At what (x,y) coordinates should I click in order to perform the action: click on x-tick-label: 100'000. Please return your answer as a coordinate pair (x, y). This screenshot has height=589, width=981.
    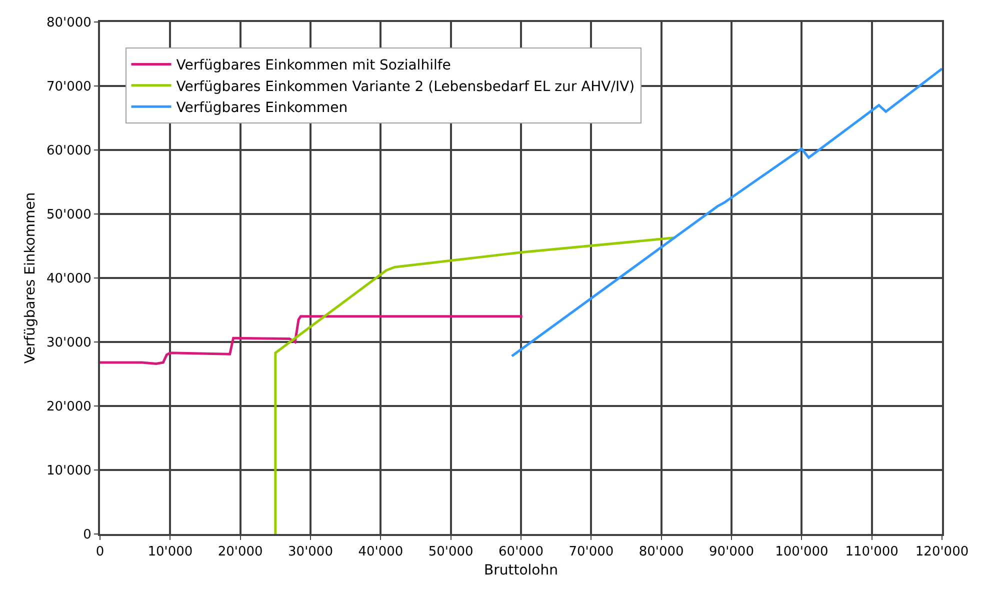
    Looking at the image, I should click on (801, 552).